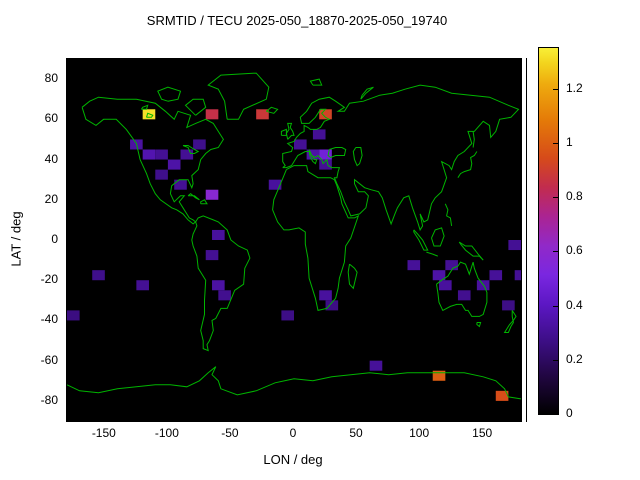  Describe the element at coordinates (49, 279) in the screenshot. I see `y-tick-label: -20` at that location.